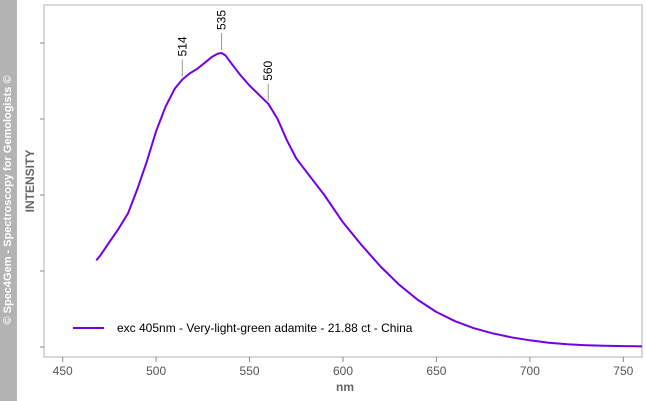  What do you see at coordinates (30, 181) in the screenshot?
I see `y-axis-title: INTENSITY` at bounding box center [30, 181].